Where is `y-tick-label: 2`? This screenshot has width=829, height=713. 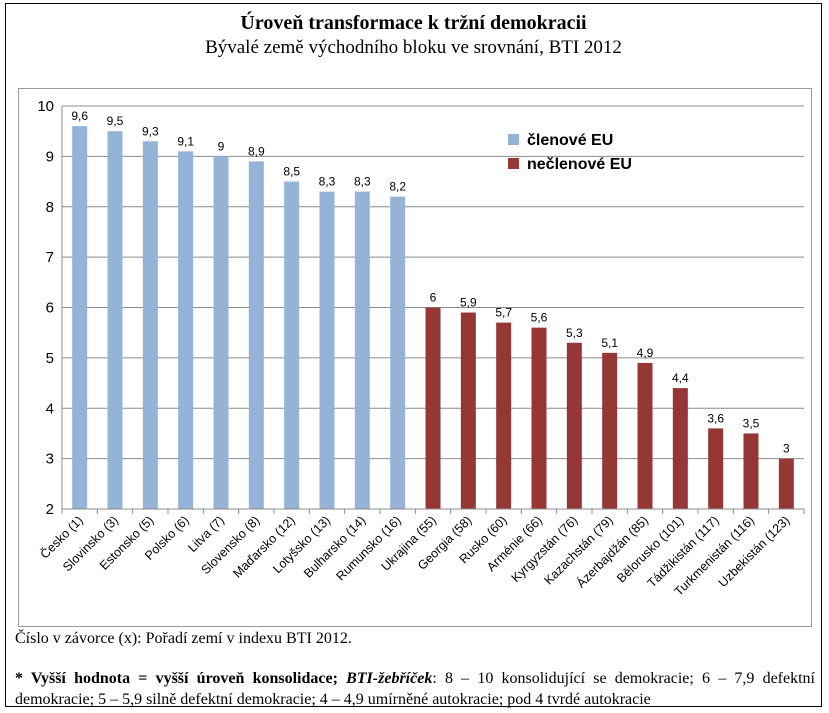
y-tick-label: 2 is located at coordinates (50, 509).